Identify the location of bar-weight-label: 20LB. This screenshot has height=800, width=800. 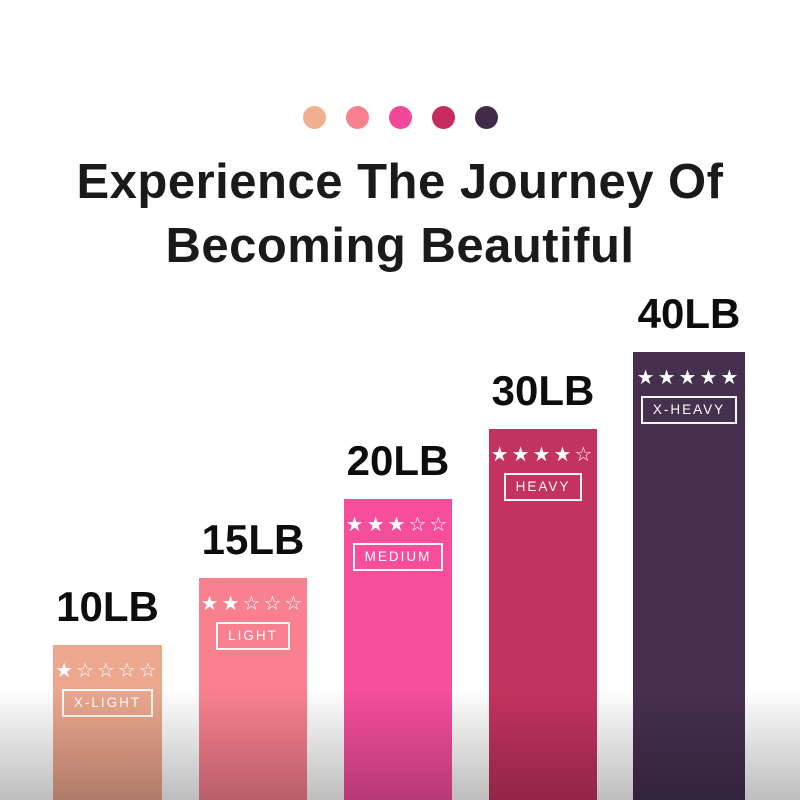
(398, 460).